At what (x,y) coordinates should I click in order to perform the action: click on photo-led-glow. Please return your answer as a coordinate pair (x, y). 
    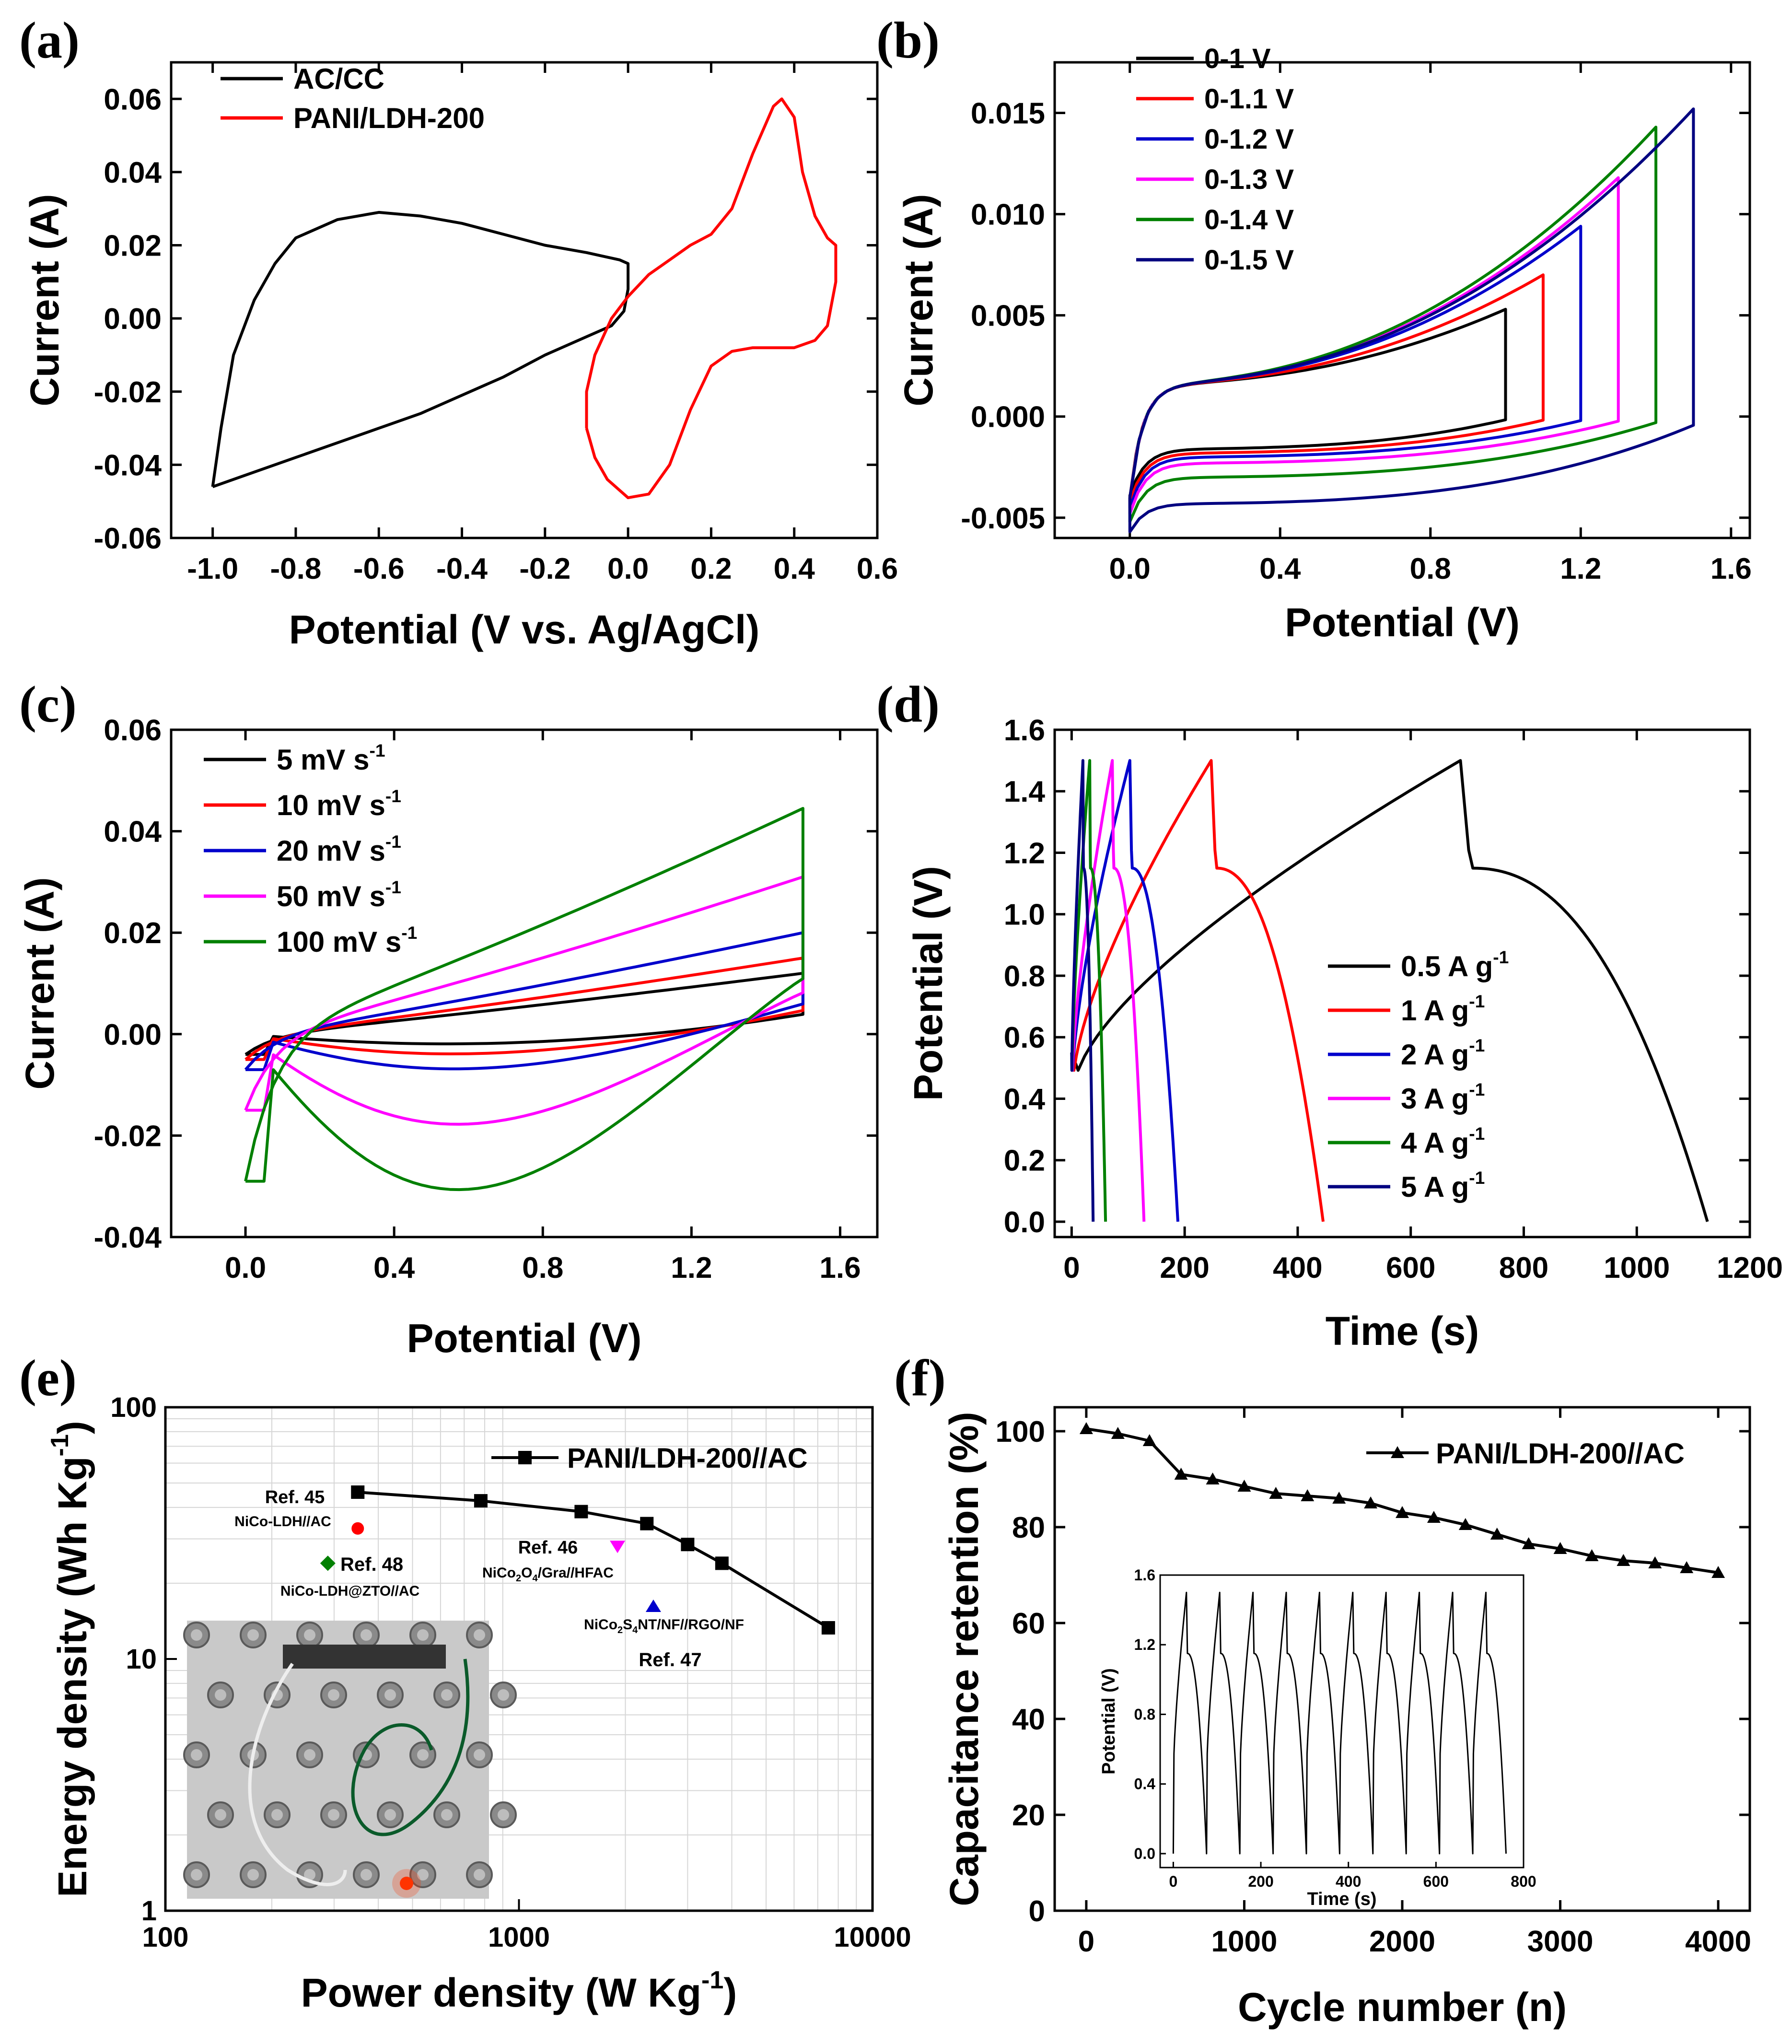
    Looking at the image, I should click on (406, 1883).